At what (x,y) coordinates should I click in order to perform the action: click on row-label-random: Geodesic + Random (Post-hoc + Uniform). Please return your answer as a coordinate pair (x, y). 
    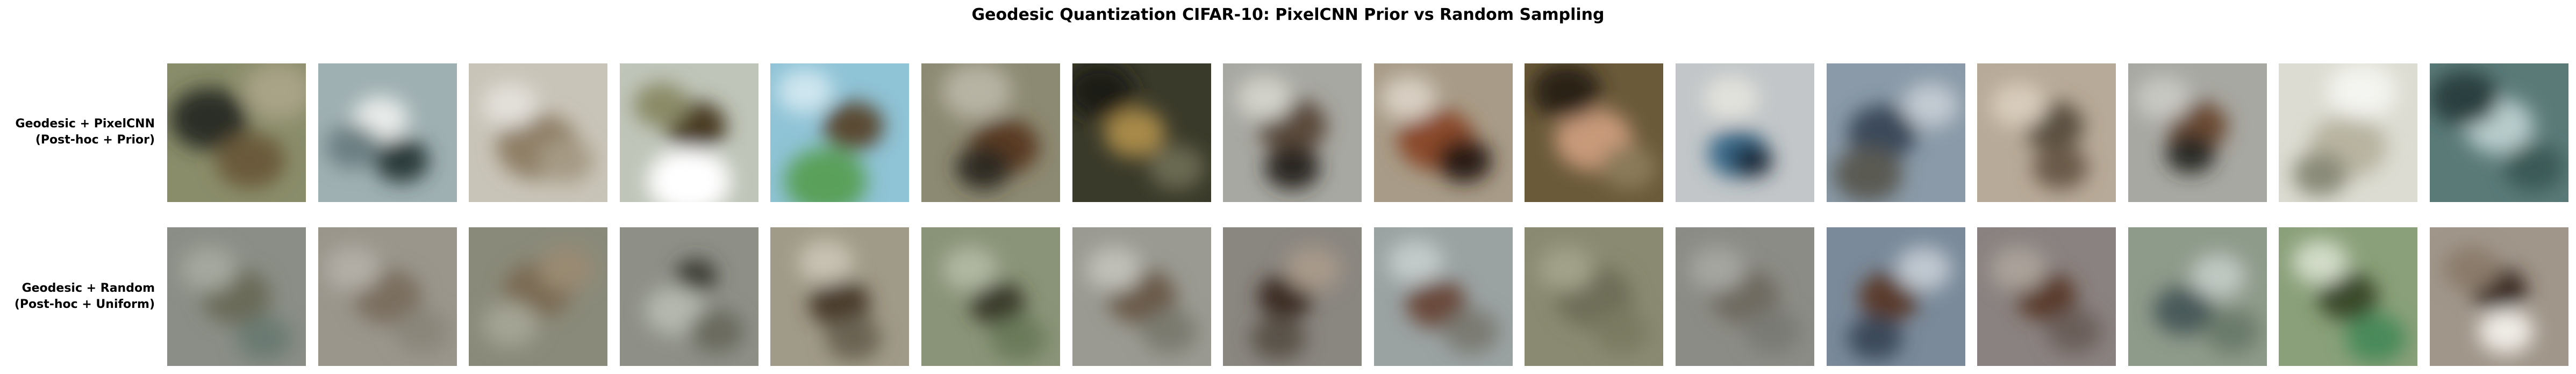
    Looking at the image, I should click on (77, 296).